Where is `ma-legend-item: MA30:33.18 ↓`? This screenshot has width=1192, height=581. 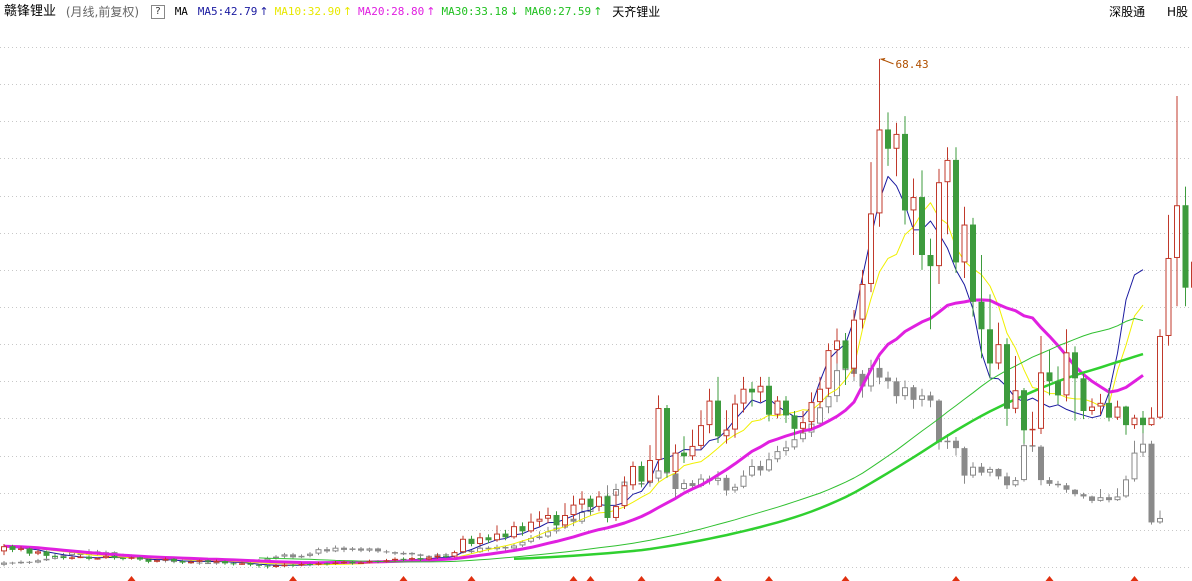 ma-legend-item: MA30:33.18 ↓ is located at coordinates (480, 12).